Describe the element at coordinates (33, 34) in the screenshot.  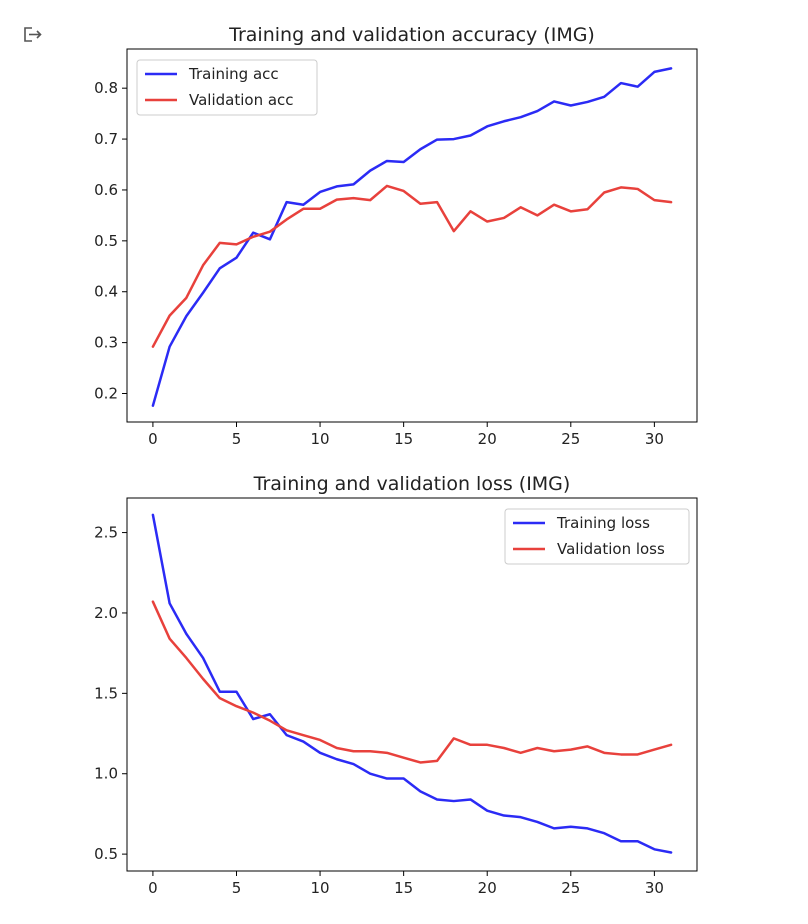
I see `output-arrow-icon` at that location.